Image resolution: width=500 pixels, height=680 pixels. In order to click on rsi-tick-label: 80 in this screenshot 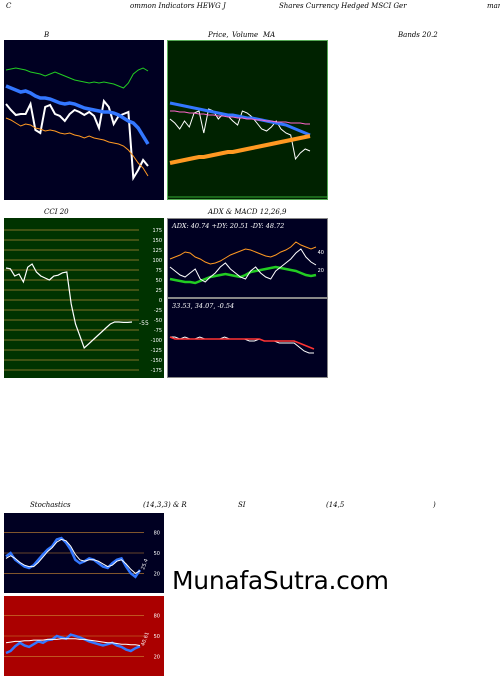, I will do `click(157, 617)`.